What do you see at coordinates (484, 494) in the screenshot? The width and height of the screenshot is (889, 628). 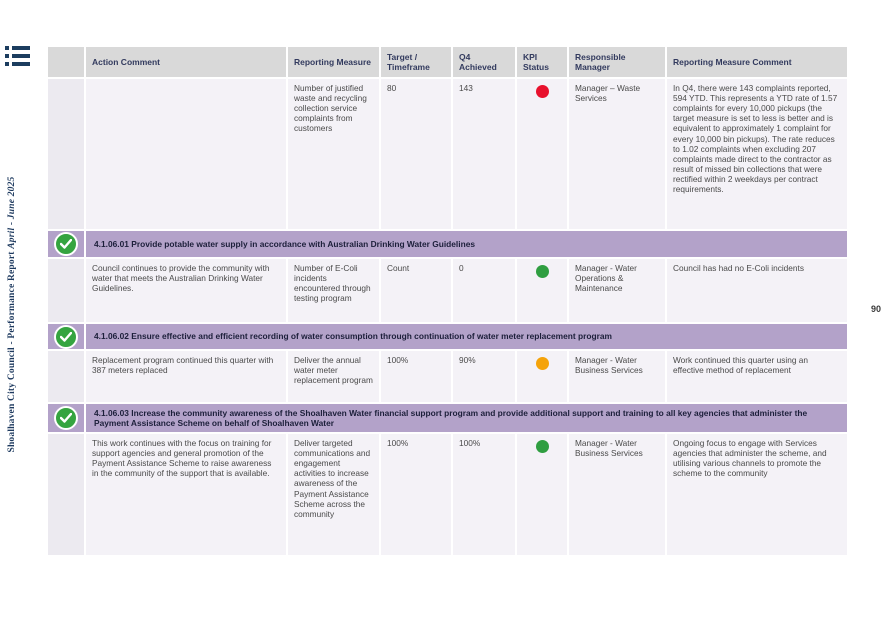 I see `q4-cell: 100%` at bounding box center [484, 494].